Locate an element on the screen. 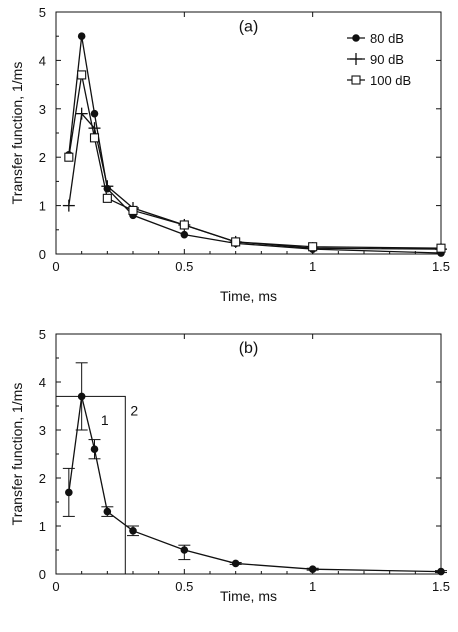  legend-item: 80 dB is located at coordinates (375, 38).